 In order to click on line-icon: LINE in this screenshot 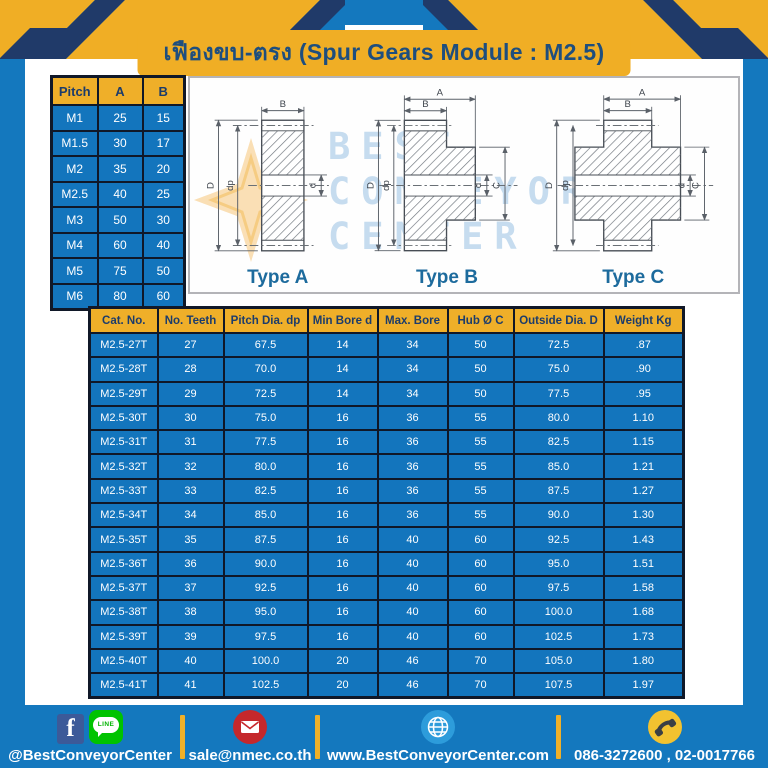, I will do `click(106, 726)`.